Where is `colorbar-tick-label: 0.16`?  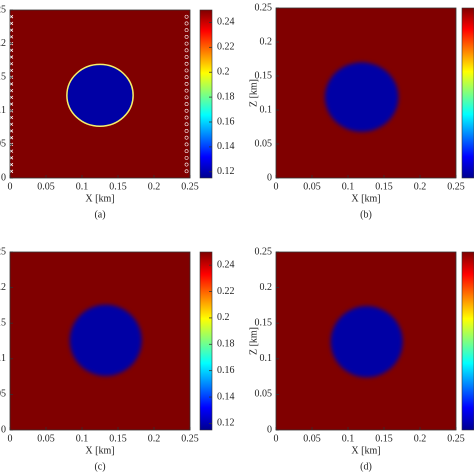 colorbar-tick-label: 0.16 is located at coordinates (226, 121).